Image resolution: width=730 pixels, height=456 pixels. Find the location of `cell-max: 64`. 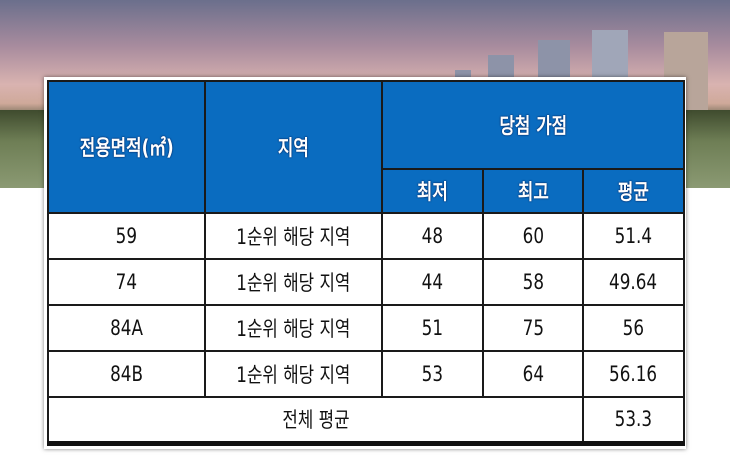

cell-max: 64 is located at coordinates (533, 374).